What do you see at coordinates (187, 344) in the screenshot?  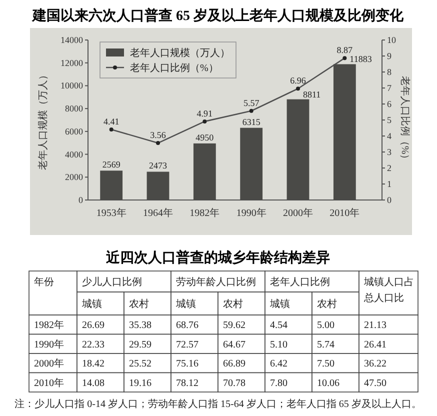 I see `data-label: 72.57` at bounding box center [187, 344].